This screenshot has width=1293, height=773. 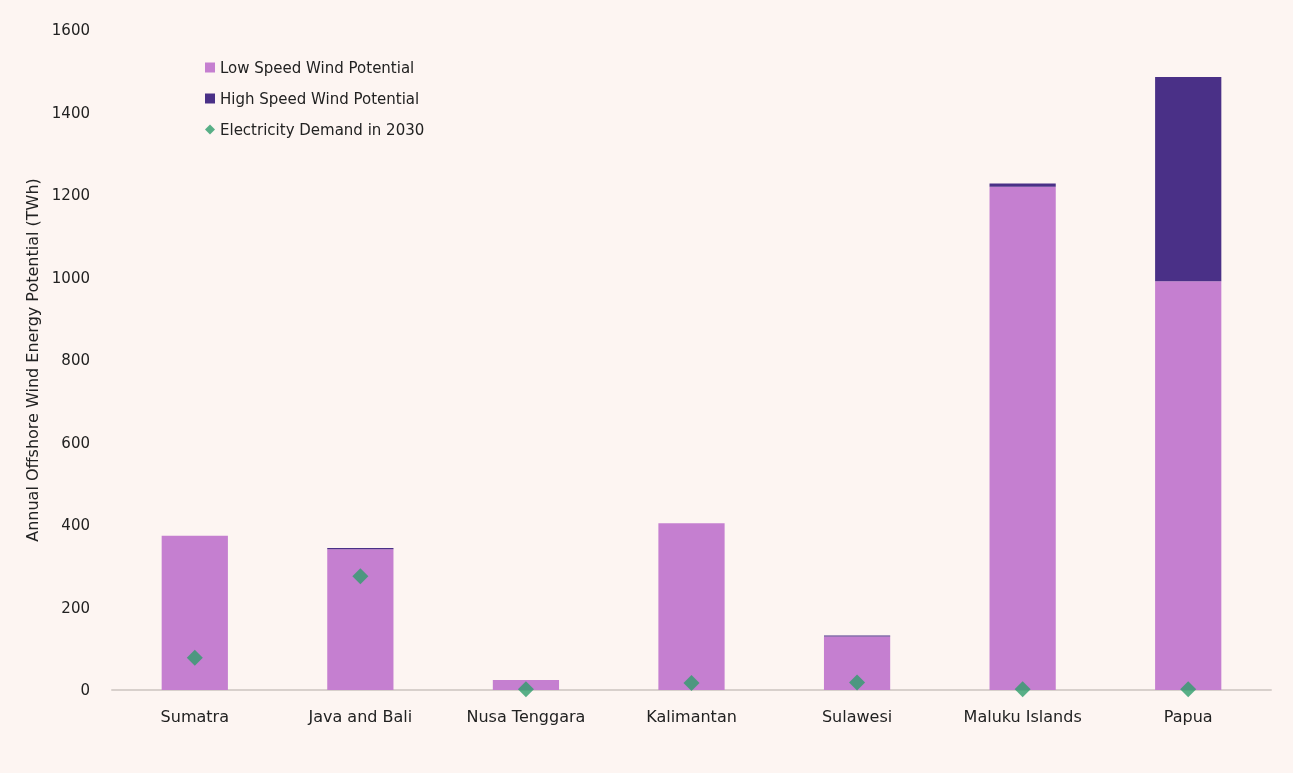 What do you see at coordinates (70, 30) in the screenshot?
I see `y-tick-label: 1600` at bounding box center [70, 30].